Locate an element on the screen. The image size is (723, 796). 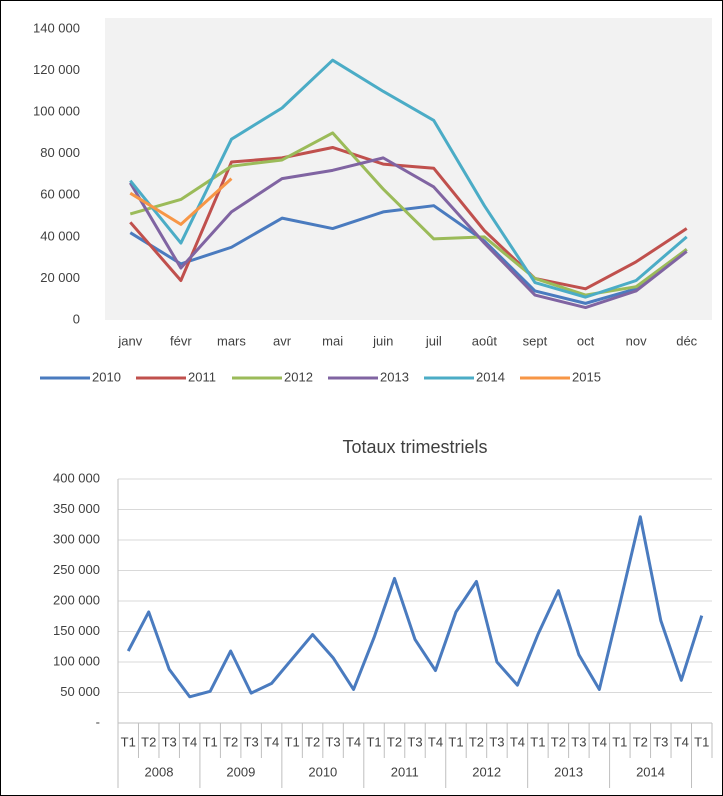
legend-label: 2014 is located at coordinates (490, 376).